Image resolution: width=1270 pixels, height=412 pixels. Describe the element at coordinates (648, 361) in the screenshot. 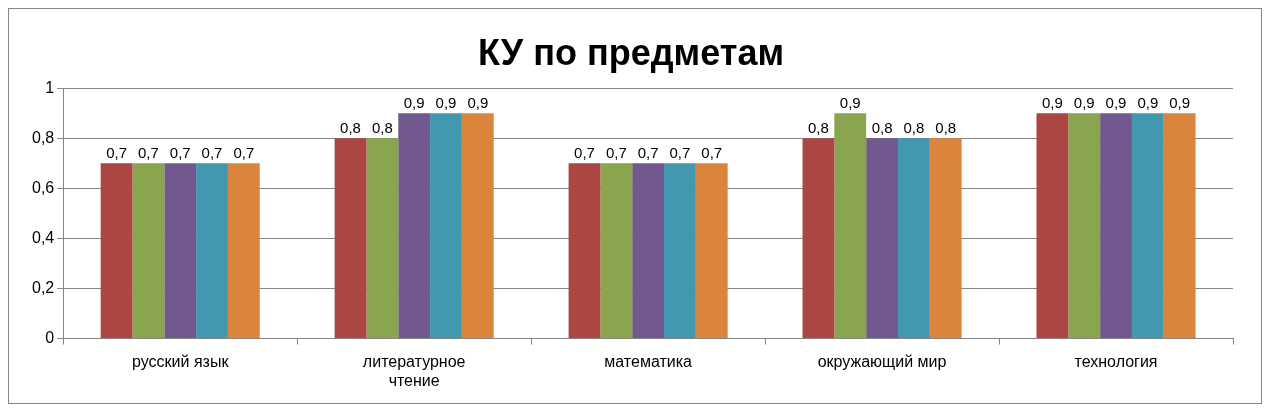

I see `x-tick-label: математика` at that location.